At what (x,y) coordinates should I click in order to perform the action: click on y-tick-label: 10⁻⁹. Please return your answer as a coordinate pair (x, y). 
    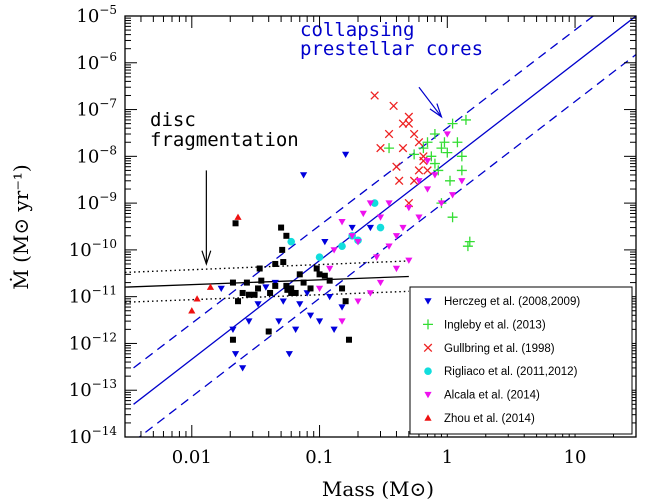
    Looking at the image, I should click on (96, 202).